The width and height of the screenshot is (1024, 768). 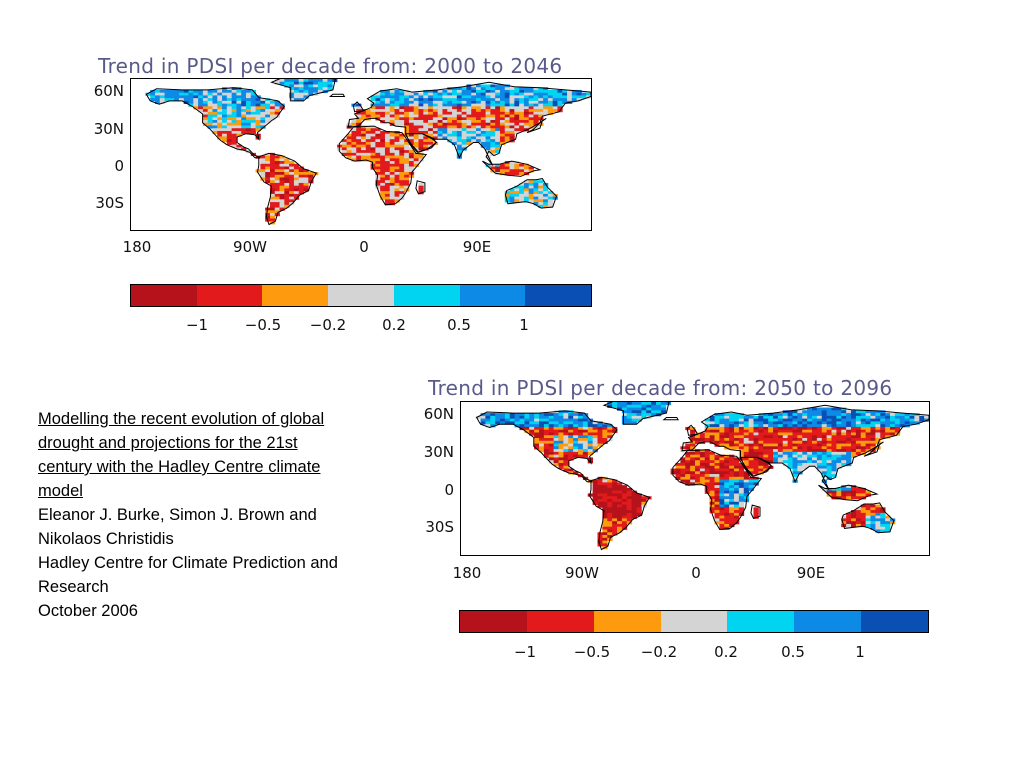 I want to click on colorbar-swatch, so click(x=828, y=621).